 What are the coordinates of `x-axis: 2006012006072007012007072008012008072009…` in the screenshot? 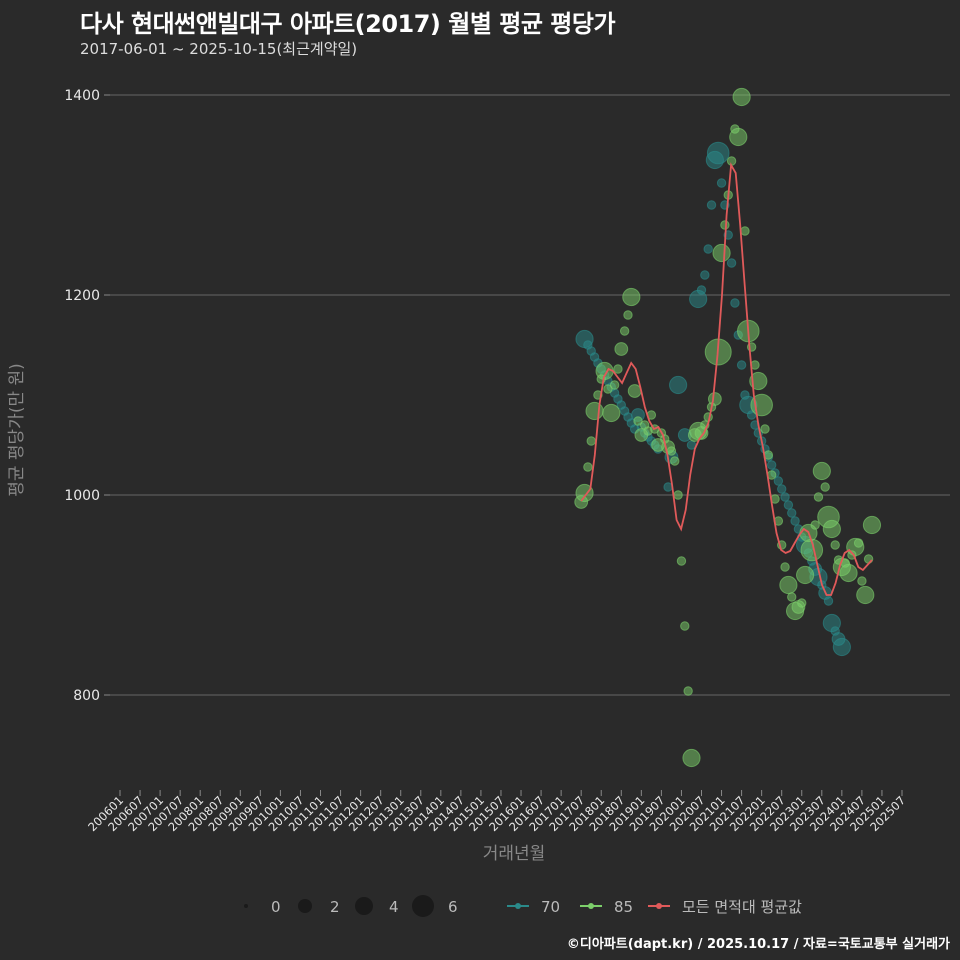 It's located at (496, 812).